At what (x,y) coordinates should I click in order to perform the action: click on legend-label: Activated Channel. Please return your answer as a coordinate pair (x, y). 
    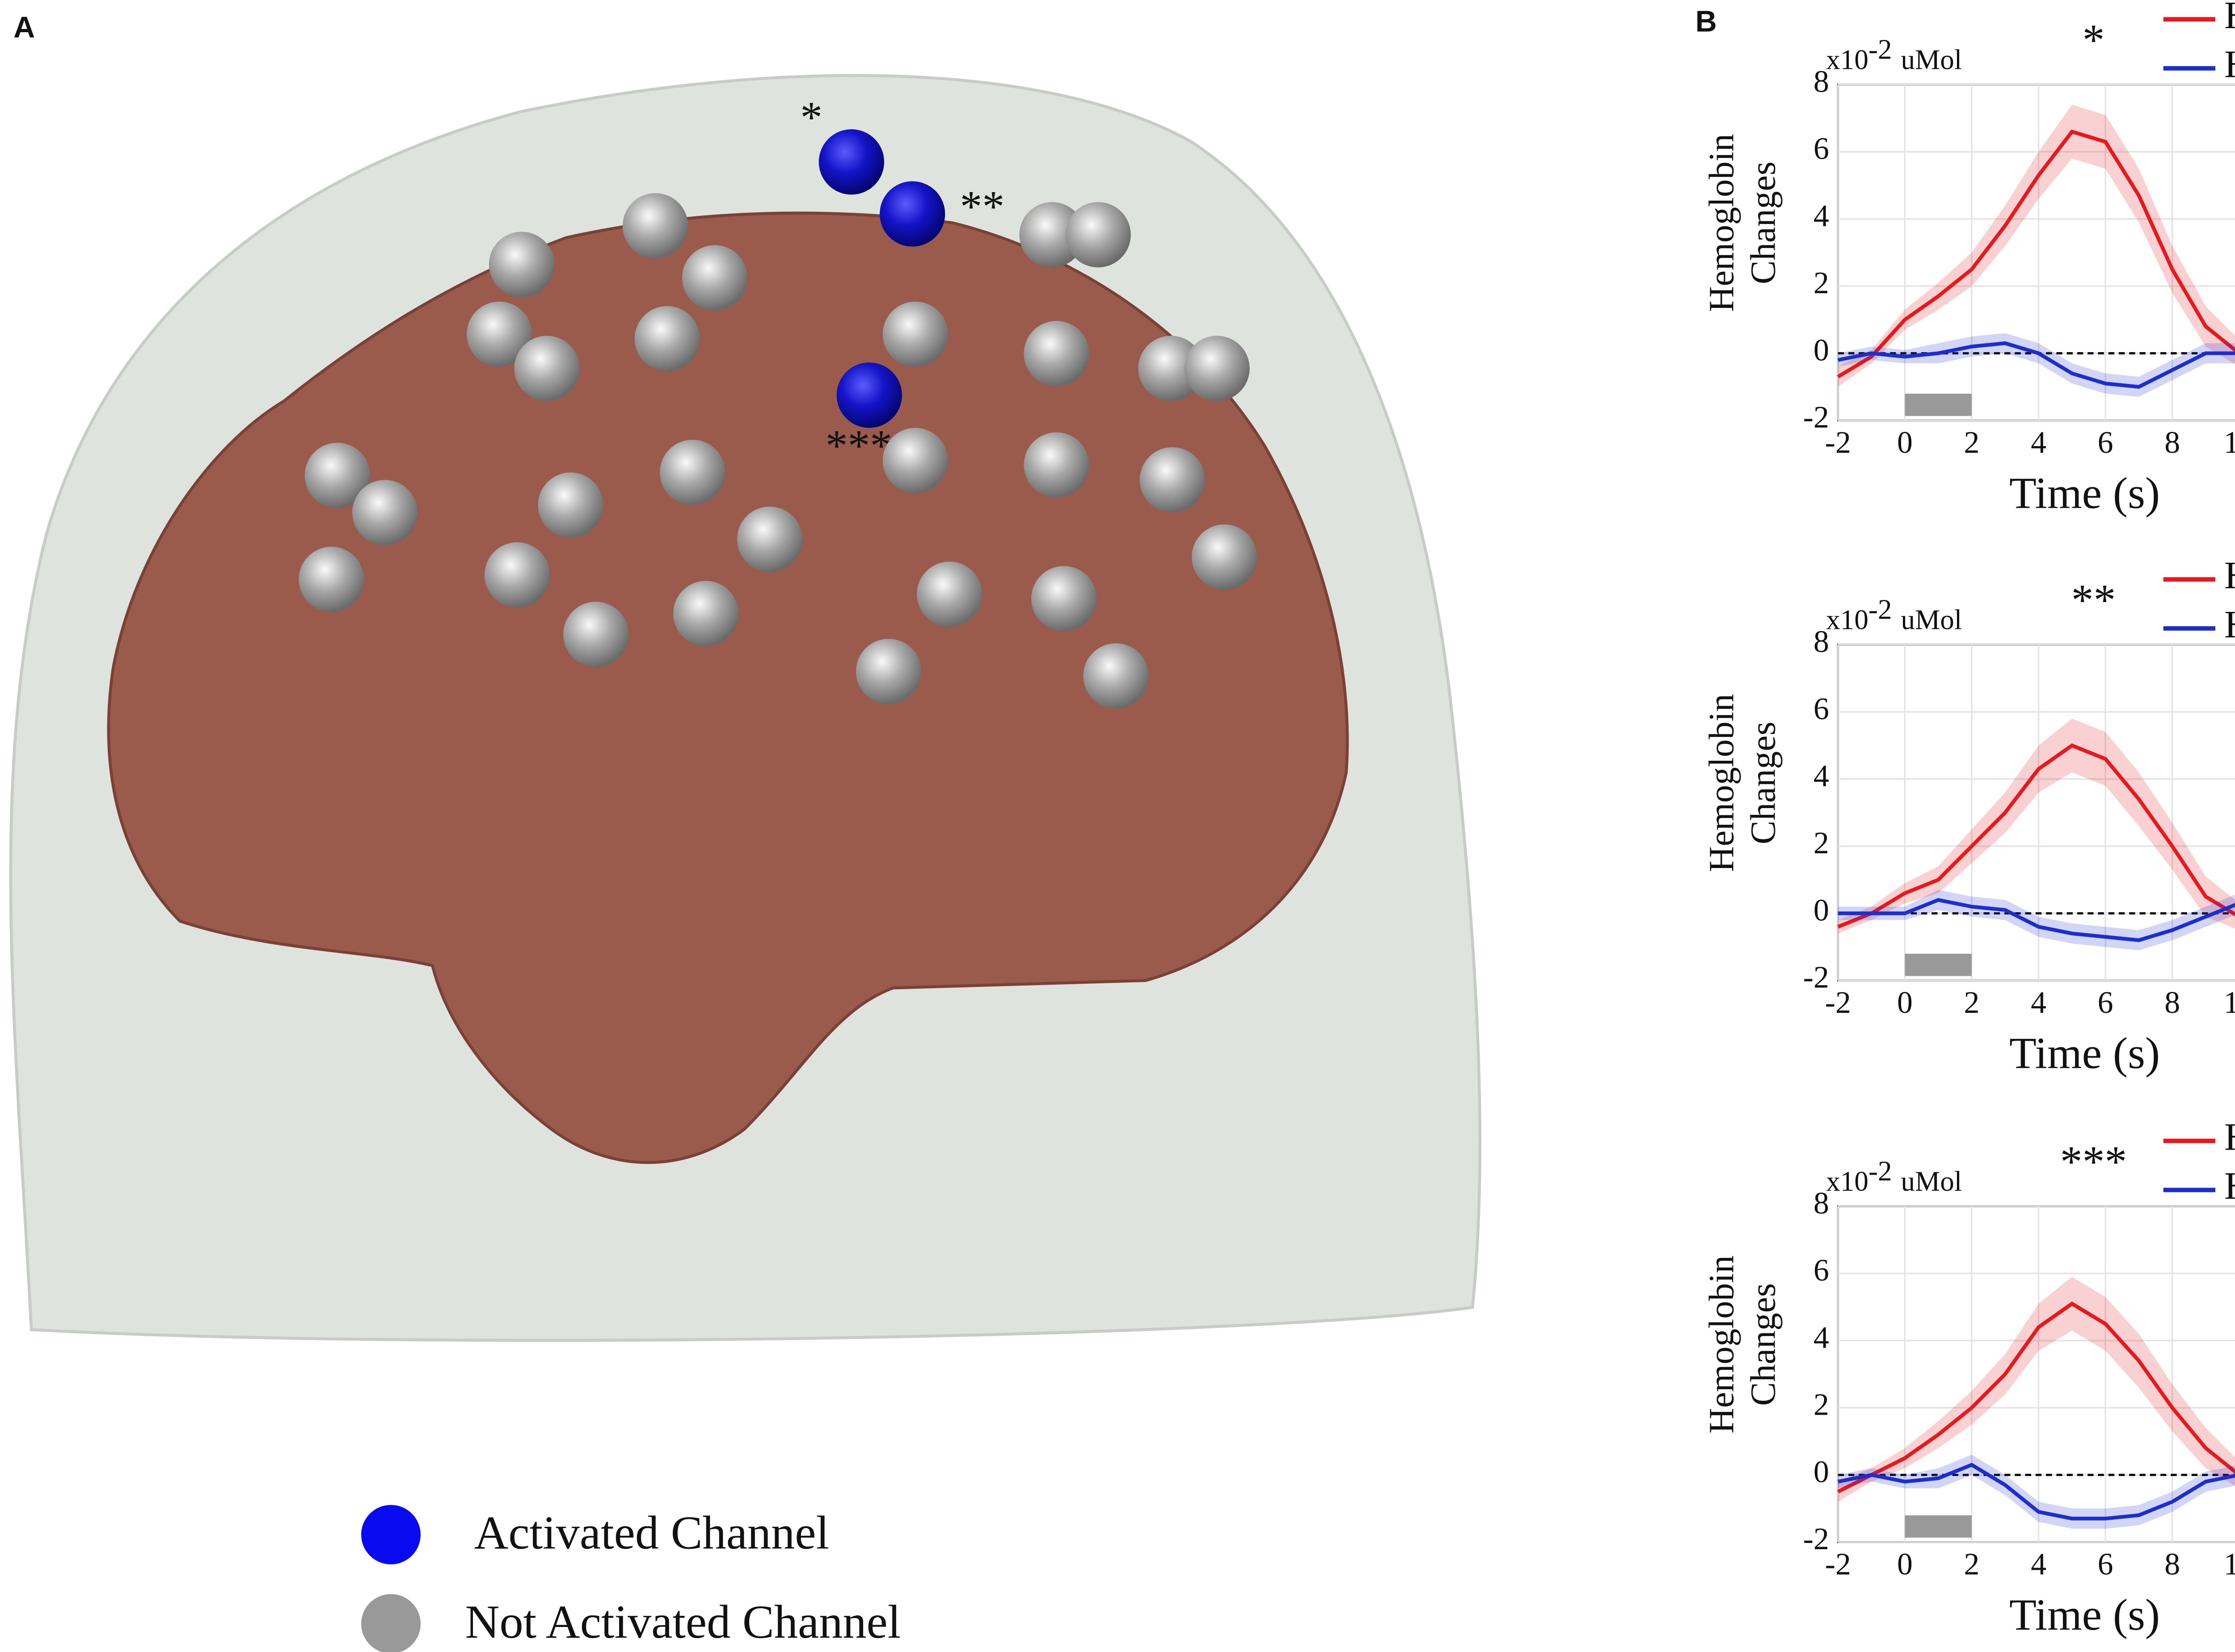
    Looking at the image, I should click on (652, 1532).